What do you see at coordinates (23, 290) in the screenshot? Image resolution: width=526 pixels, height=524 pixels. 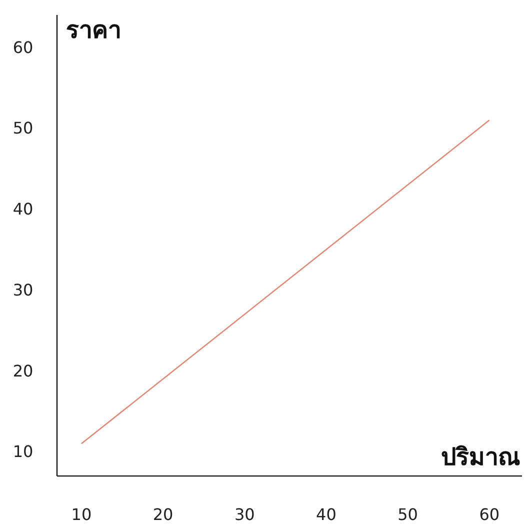 I see `y-tick-label: 30` at bounding box center [23, 290].